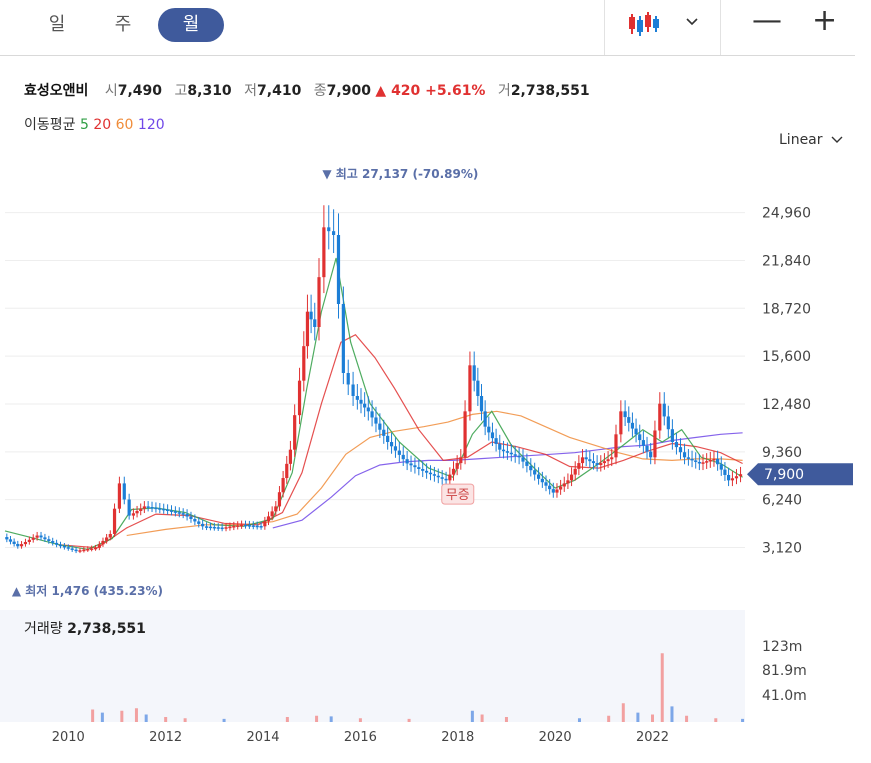 The image size is (871, 763). What do you see at coordinates (123, 24) in the screenshot?
I see `tab-week: 주` at bounding box center [123, 24].